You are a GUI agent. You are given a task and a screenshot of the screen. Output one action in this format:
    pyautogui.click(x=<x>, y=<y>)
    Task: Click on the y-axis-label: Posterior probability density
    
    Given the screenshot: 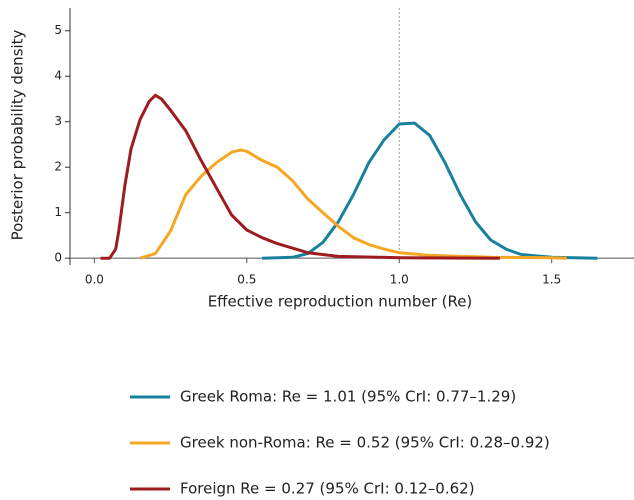 What is the action you would take?
    pyautogui.click(x=18, y=134)
    